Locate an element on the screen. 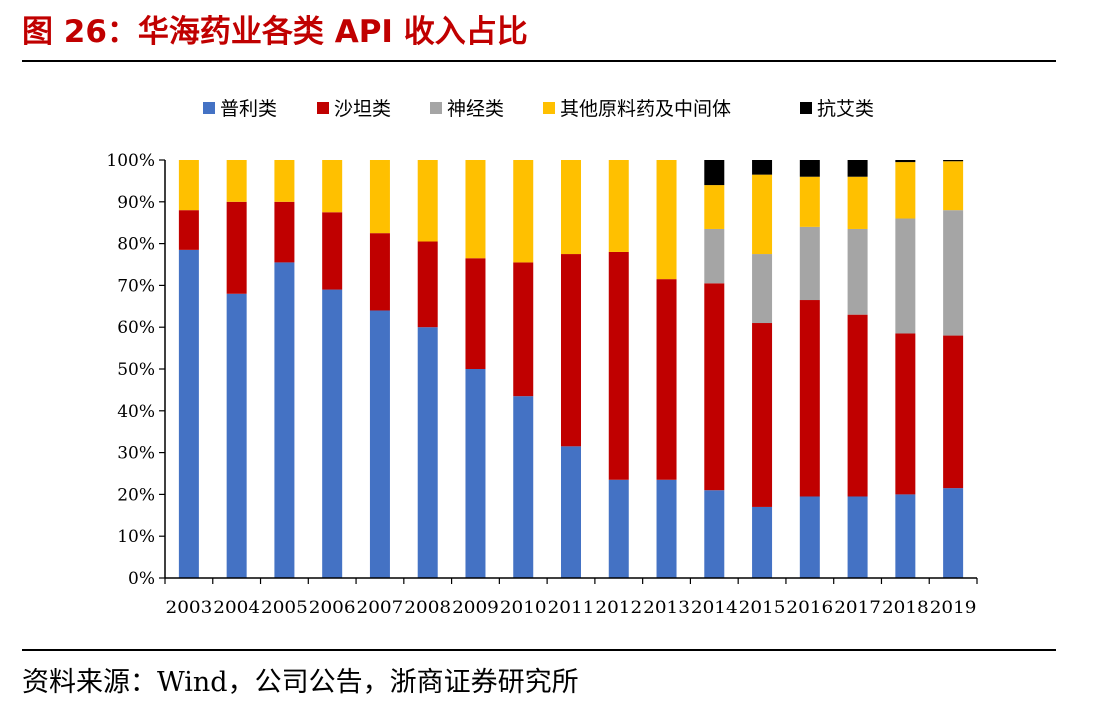 This screenshot has height=718, width=1113. y-tick-label: 90% is located at coordinates (136, 203).